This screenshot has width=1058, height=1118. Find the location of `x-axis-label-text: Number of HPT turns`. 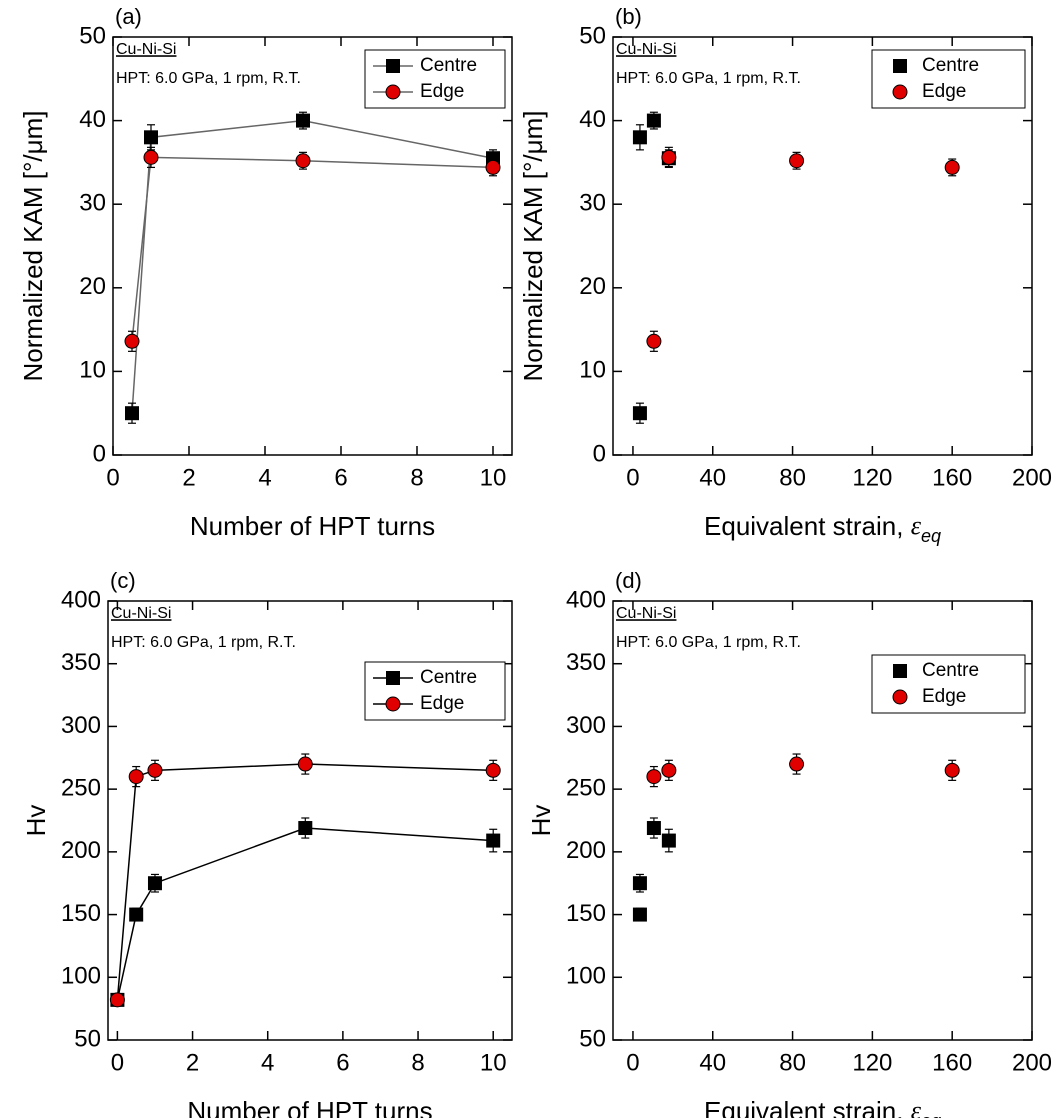

x-axis-label-text: Number of HPT turns is located at coordinates (309, 1107).